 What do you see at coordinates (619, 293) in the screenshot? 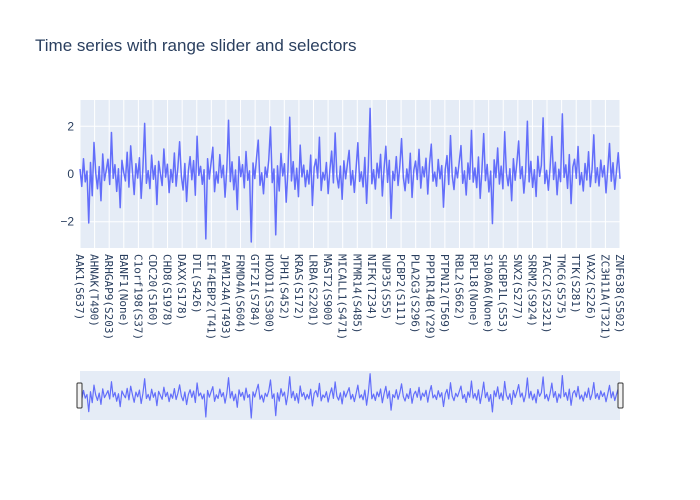
I see `x-tick-label: ZNF638(S502)` at bounding box center [619, 293].